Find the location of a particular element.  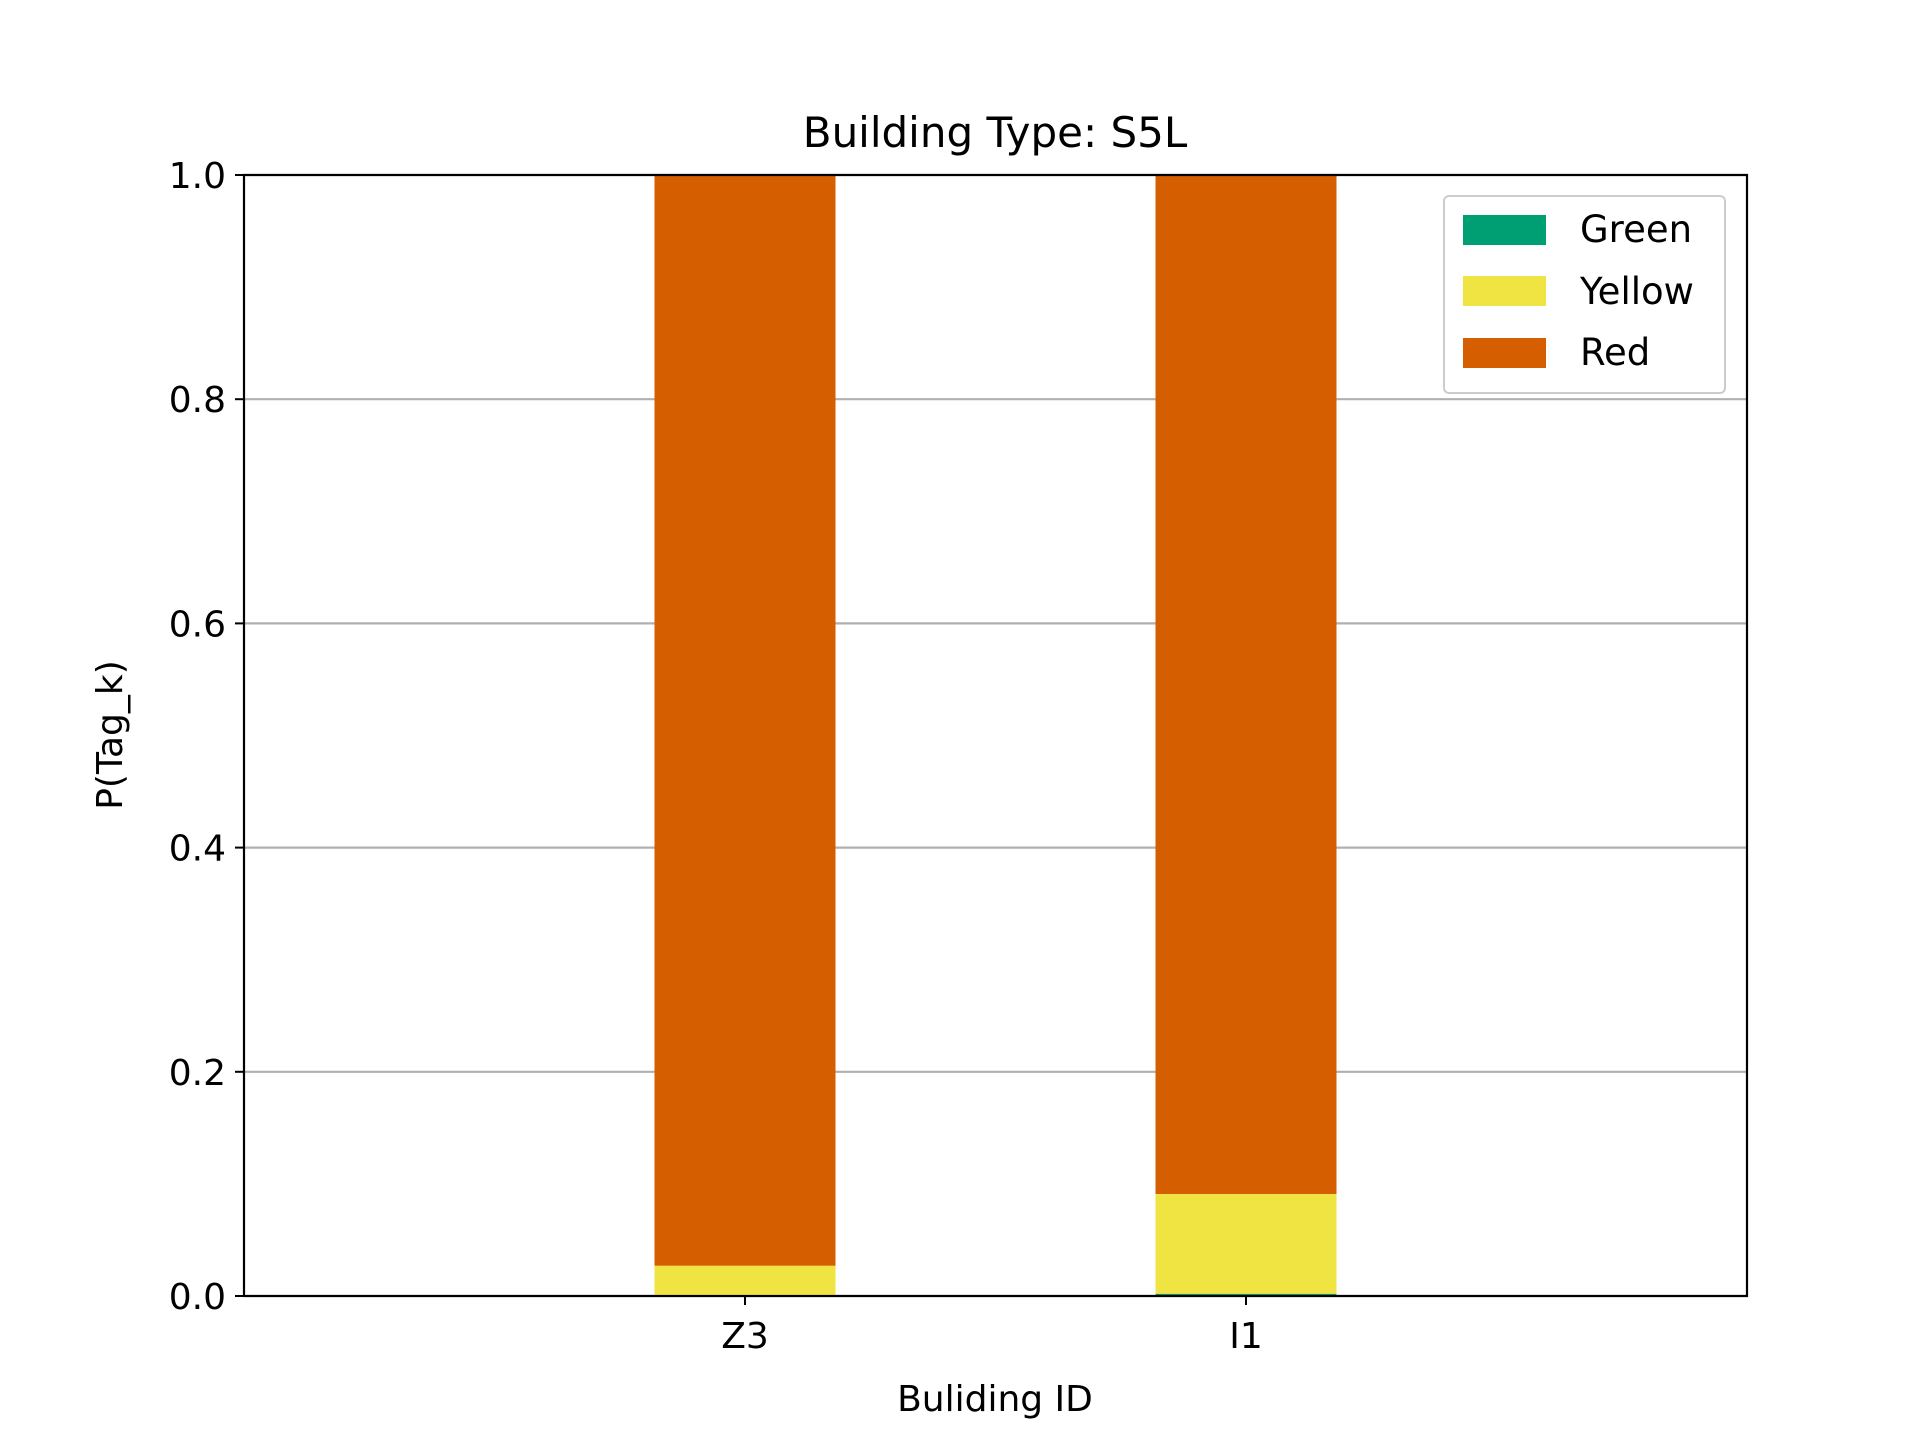

y-tick-label: 0.6 is located at coordinates (197, 624).